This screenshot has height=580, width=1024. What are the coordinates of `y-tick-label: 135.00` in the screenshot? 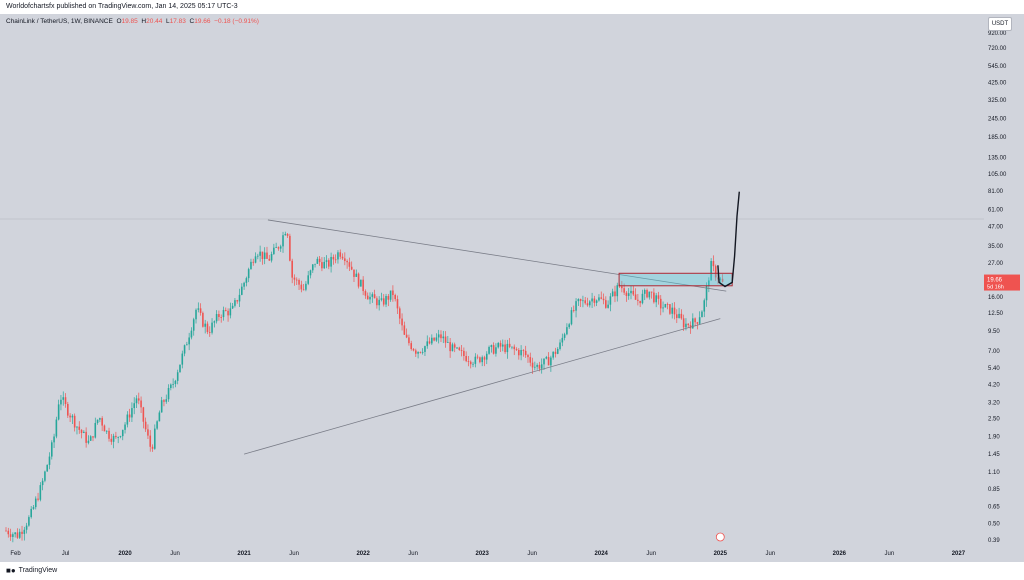 It's located at (997, 159).